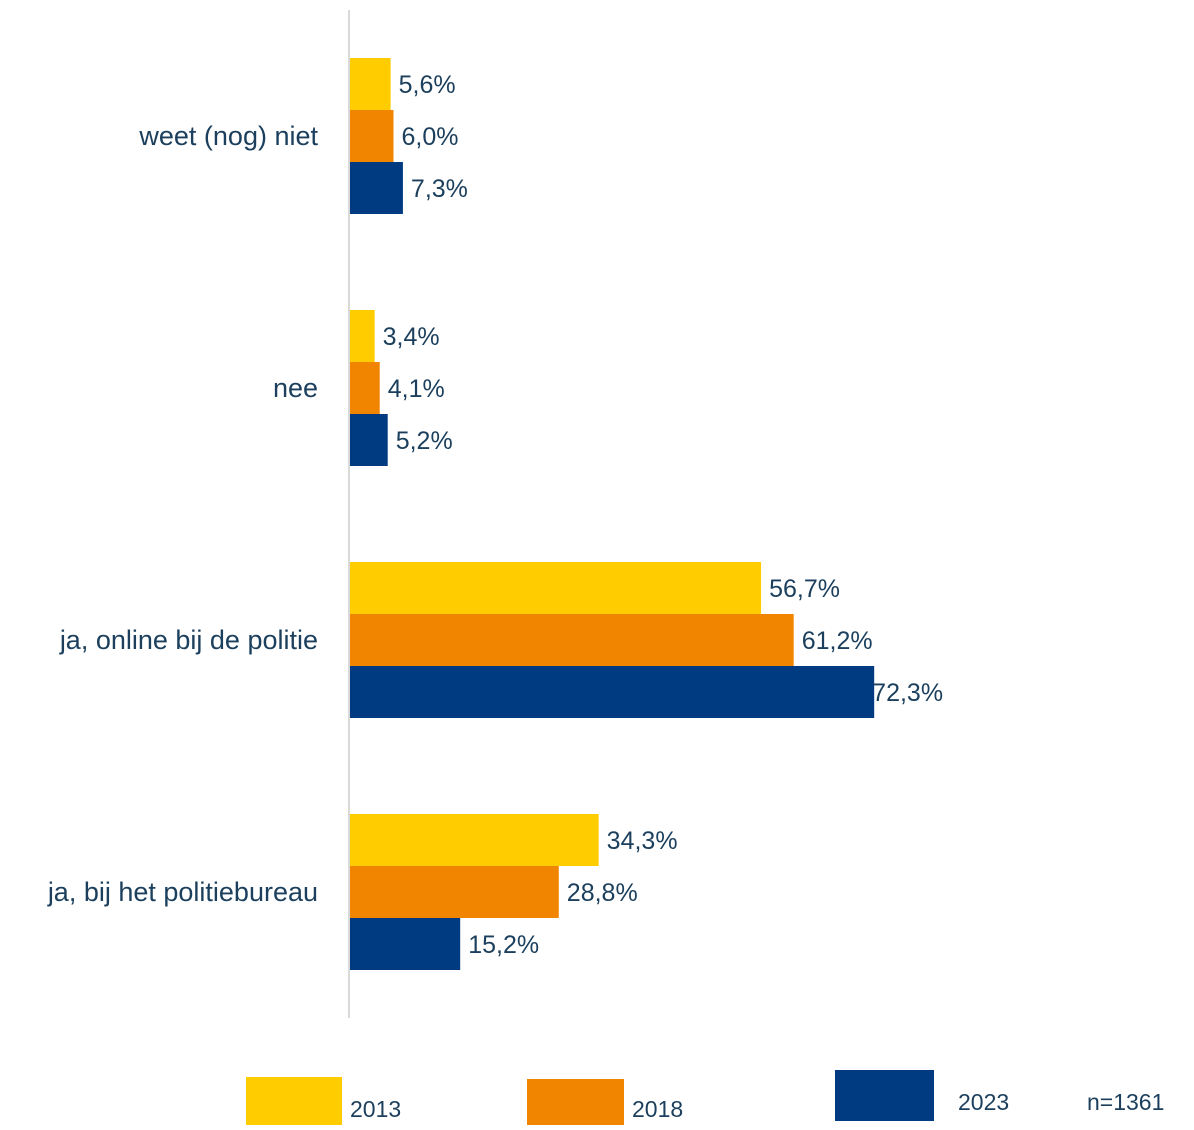 The image size is (1194, 1130). What do you see at coordinates (627, 1097) in the screenshot?
I see `legend: 2013 2018 2023` at bounding box center [627, 1097].